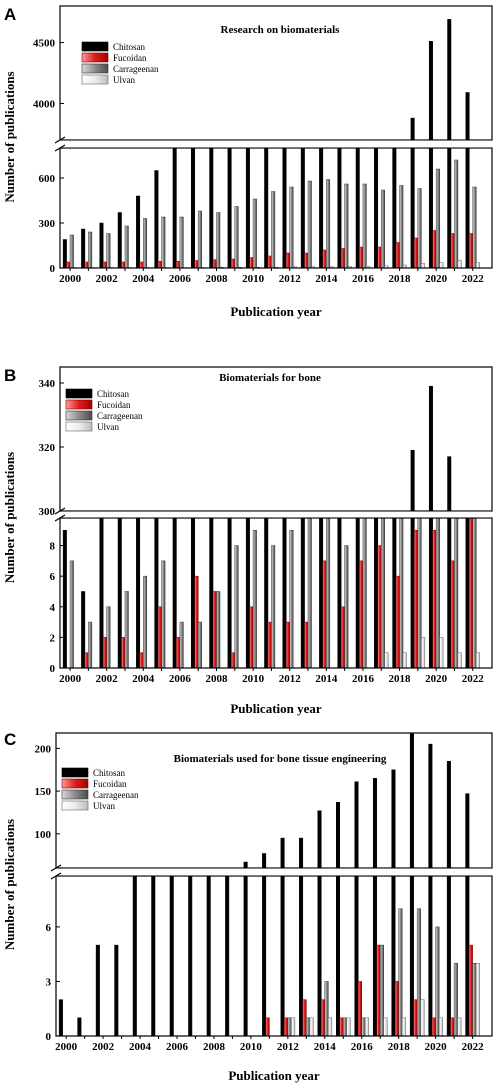 Image resolution: width=498 pixels, height=1085 pixels. Describe the element at coordinates (449, 80) in the screenshot. I see `bar-upper-chitosan-2021` at that location.